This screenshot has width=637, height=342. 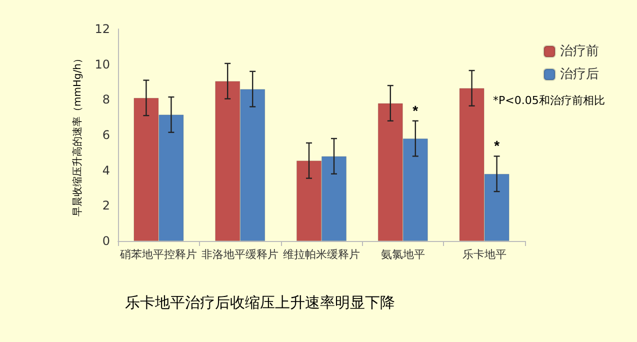 I want to click on y-tick-label: 0, so click(x=106, y=241).